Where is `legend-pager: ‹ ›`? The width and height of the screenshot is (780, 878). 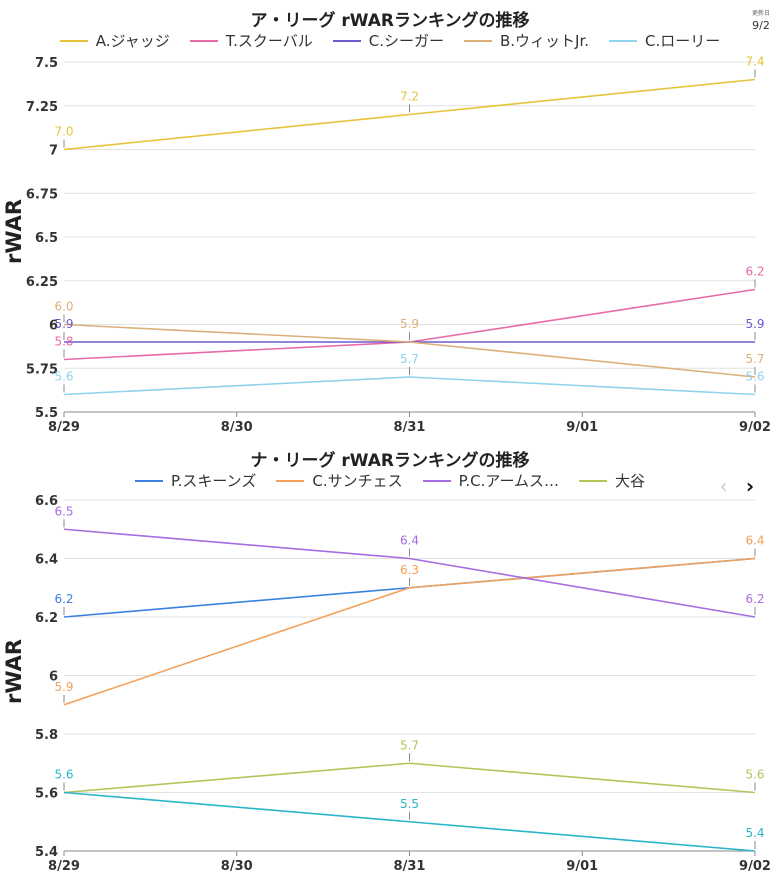 legend-pager: ‹ › is located at coordinates (737, 486).